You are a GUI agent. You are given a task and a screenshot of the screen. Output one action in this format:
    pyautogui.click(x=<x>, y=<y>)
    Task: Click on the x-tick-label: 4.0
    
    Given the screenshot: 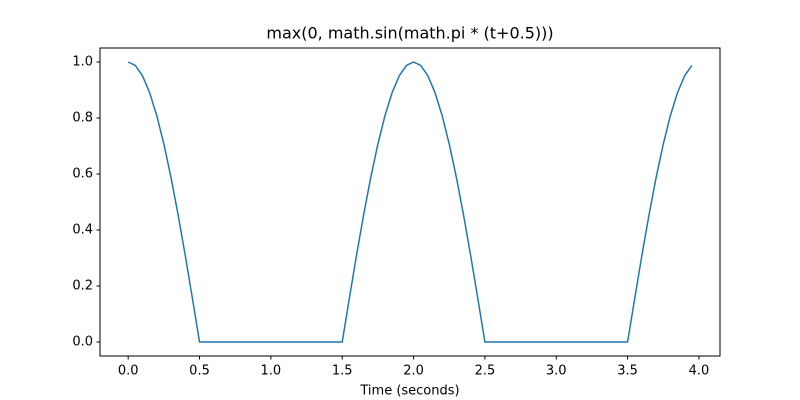 What is the action you would take?
    pyautogui.click(x=699, y=371)
    